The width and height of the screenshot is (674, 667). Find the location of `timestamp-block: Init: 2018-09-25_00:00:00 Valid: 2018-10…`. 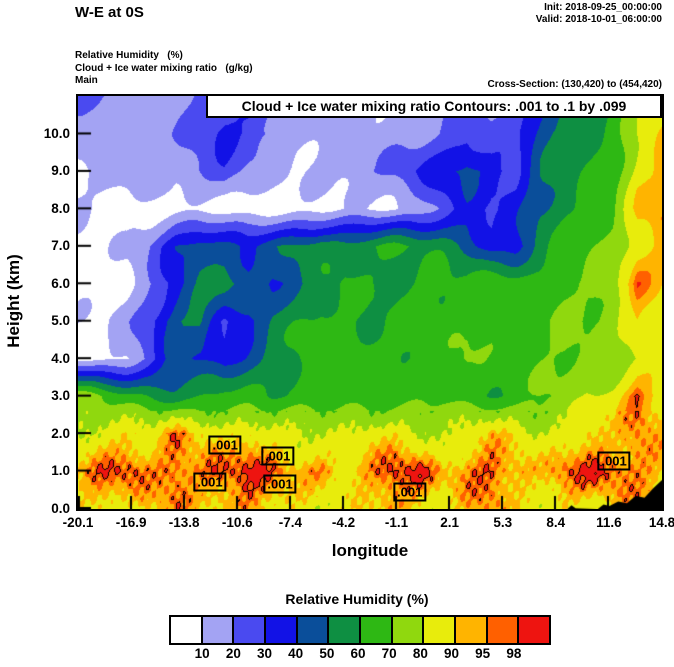

timestamp-block: Init: 2018-09-25_00:00:00 Valid: 2018-10… is located at coordinates (599, 14).